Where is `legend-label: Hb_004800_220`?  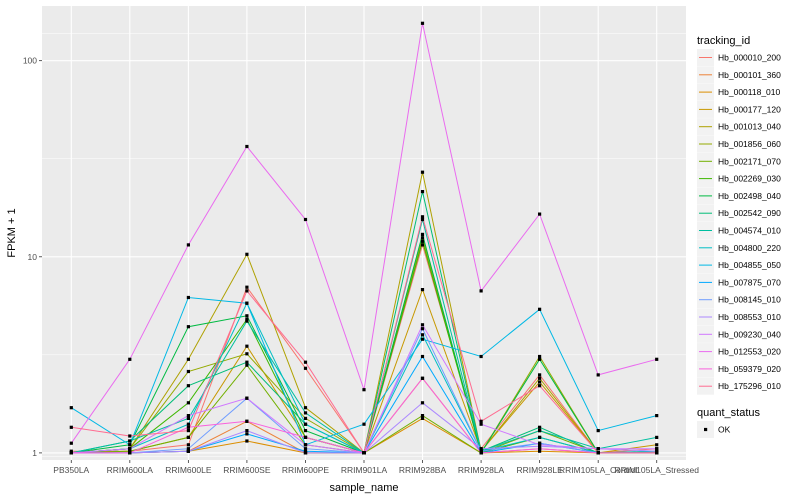
legend-label: Hb_004800_220 is located at coordinates (749, 248).